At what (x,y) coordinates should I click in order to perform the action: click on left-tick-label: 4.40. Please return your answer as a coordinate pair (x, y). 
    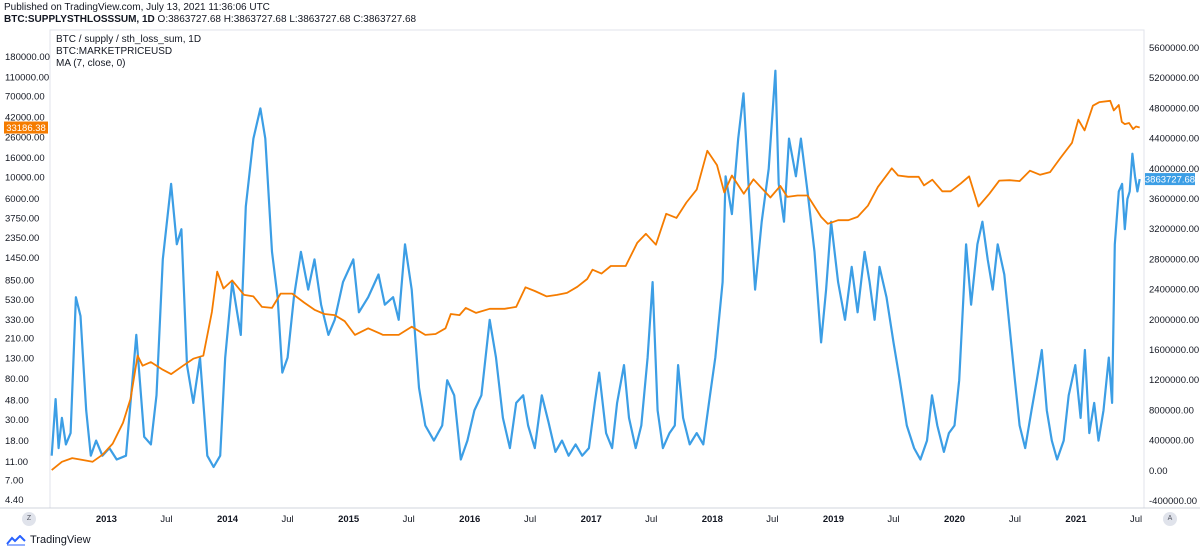
    Looking at the image, I should click on (14, 500).